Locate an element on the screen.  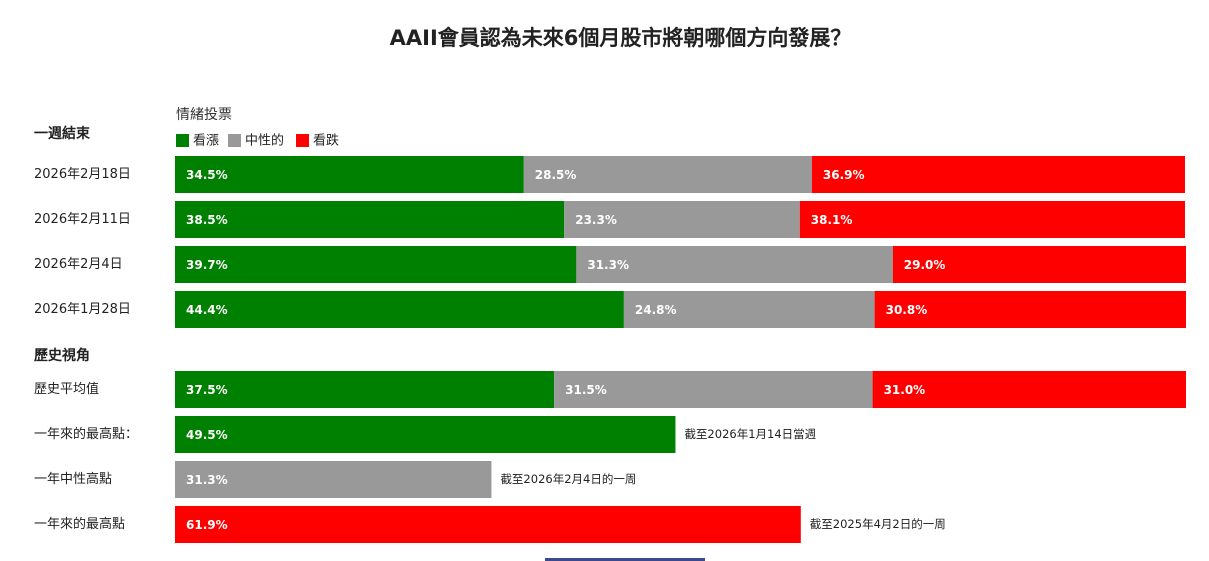
legend-title: 情緒投票 is located at coordinates (204, 115).